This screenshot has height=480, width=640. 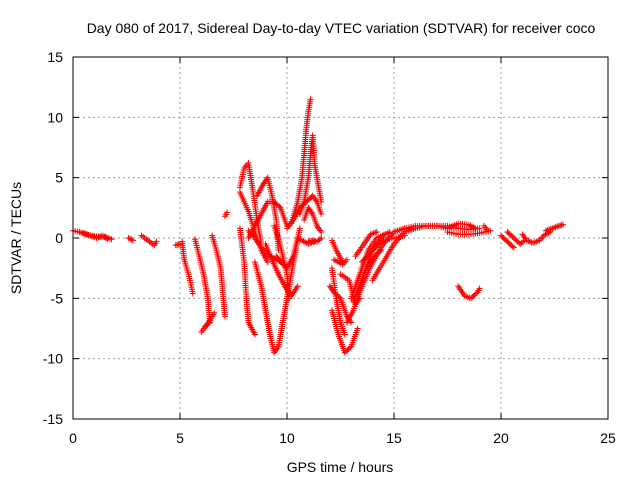 I want to click on x-tick-label: 10, so click(x=287, y=438).